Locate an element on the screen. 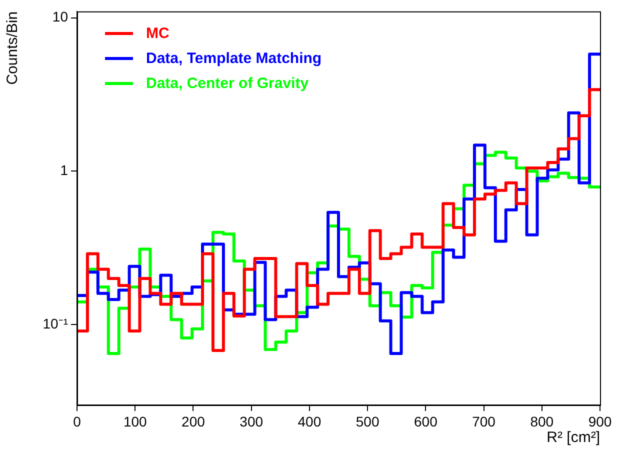  x-tick-label: 500 is located at coordinates (368, 421).